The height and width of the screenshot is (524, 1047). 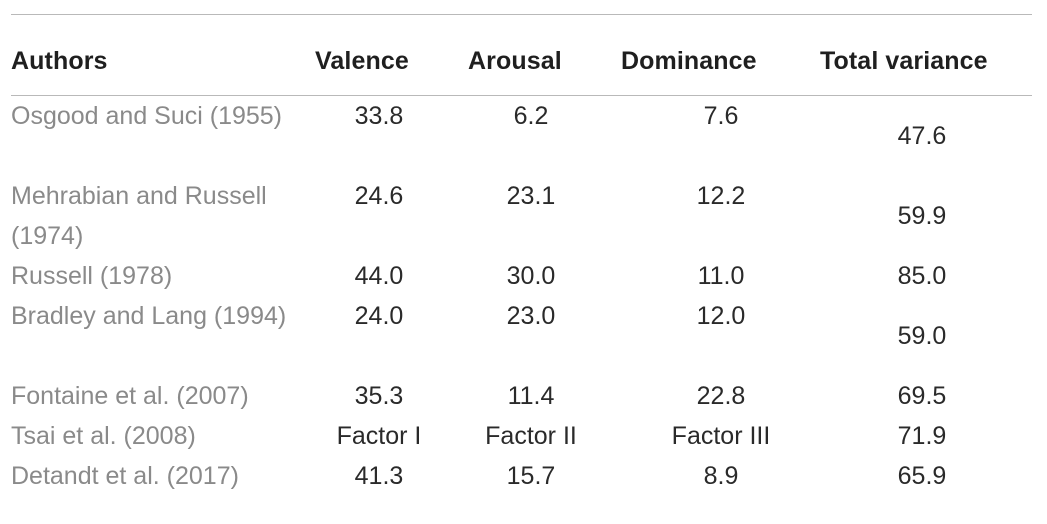 What do you see at coordinates (531, 276) in the screenshot?
I see `arousal-cell: 30.0` at bounding box center [531, 276].